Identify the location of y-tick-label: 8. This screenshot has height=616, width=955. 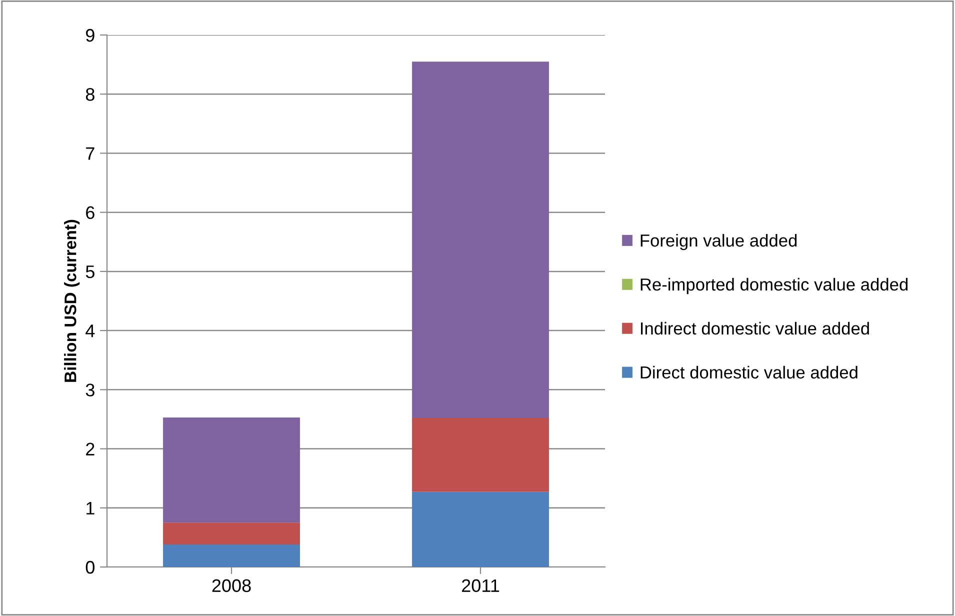
(90, 94).